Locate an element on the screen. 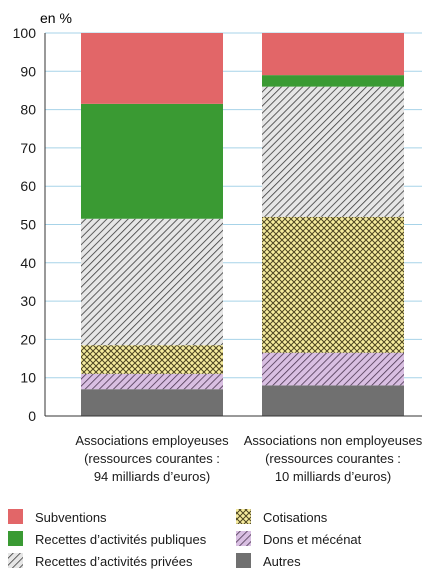 Image resolution: width=433 pixels, height=570 pixels. legend-item-cotisations: Cotisations is located at coordinates (282, 517).